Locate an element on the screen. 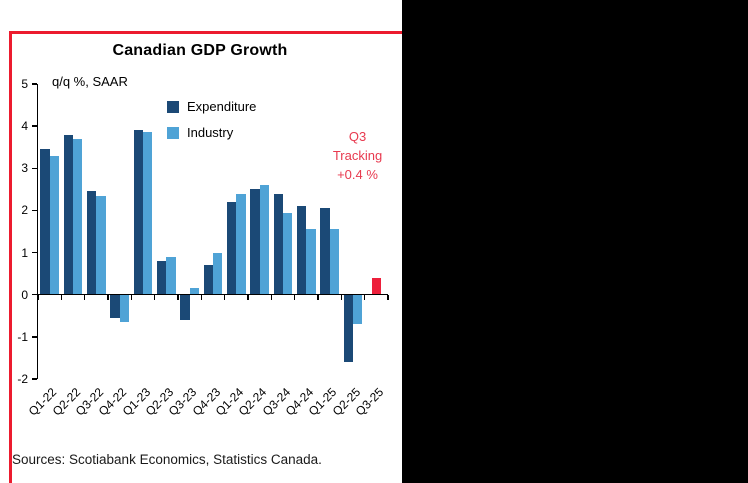 The width and height of the screenshot is (748, 483). industry-swatch-icon is located at coordinates (173, 132).